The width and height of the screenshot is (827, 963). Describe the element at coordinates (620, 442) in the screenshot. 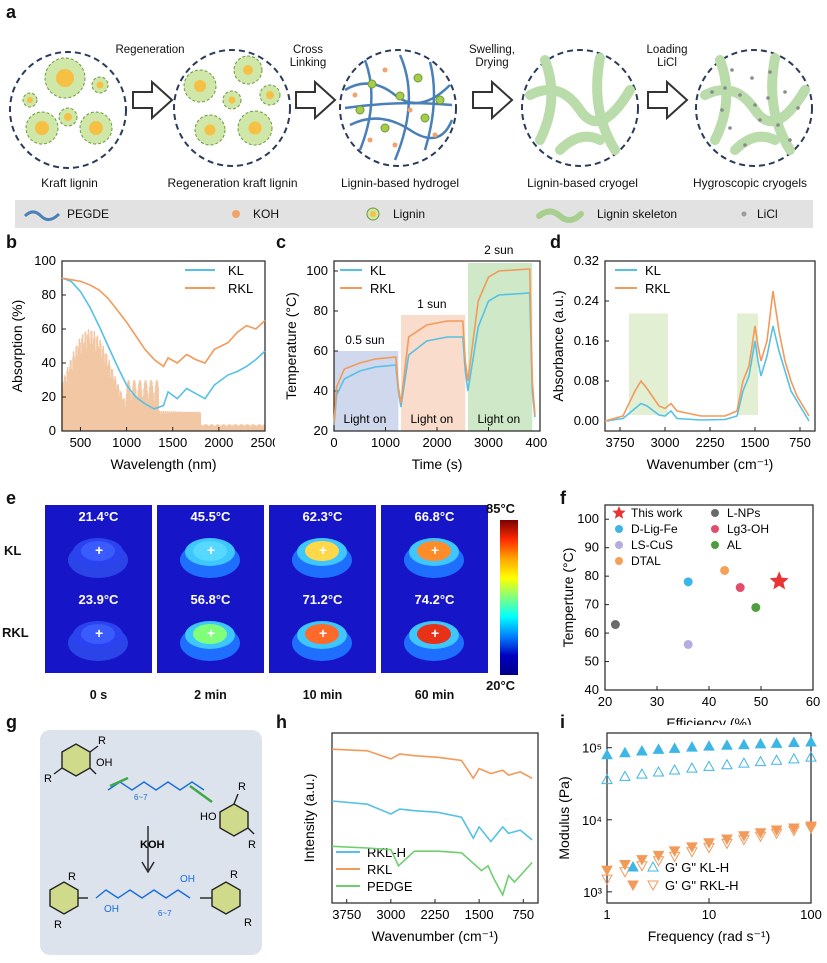

I see `x-tick-label: 3750` at that location.